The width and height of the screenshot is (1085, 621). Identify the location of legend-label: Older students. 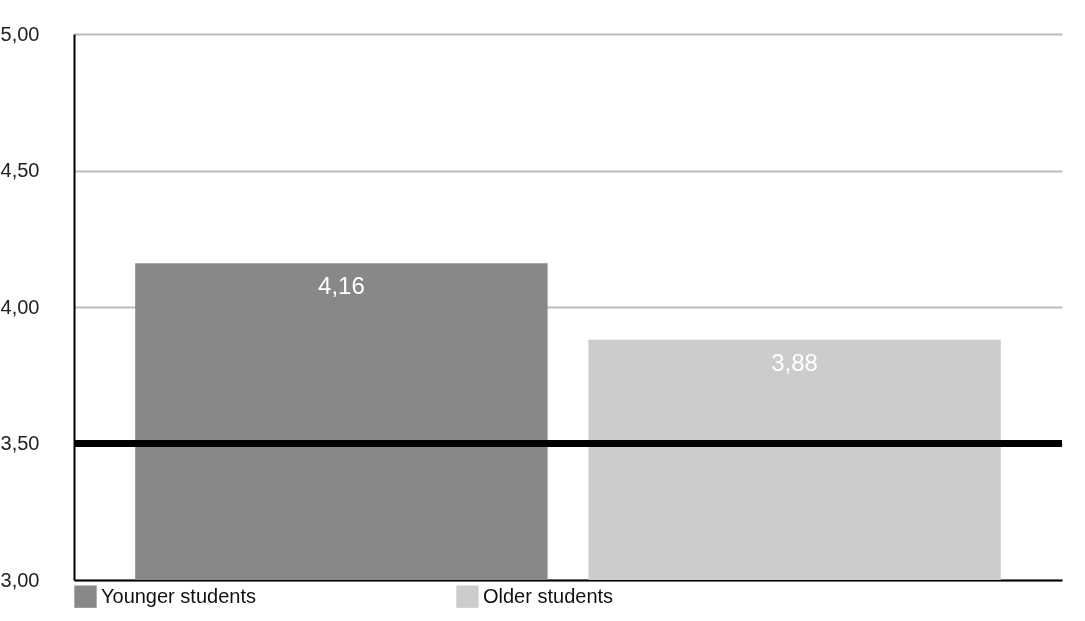
(548, 595).